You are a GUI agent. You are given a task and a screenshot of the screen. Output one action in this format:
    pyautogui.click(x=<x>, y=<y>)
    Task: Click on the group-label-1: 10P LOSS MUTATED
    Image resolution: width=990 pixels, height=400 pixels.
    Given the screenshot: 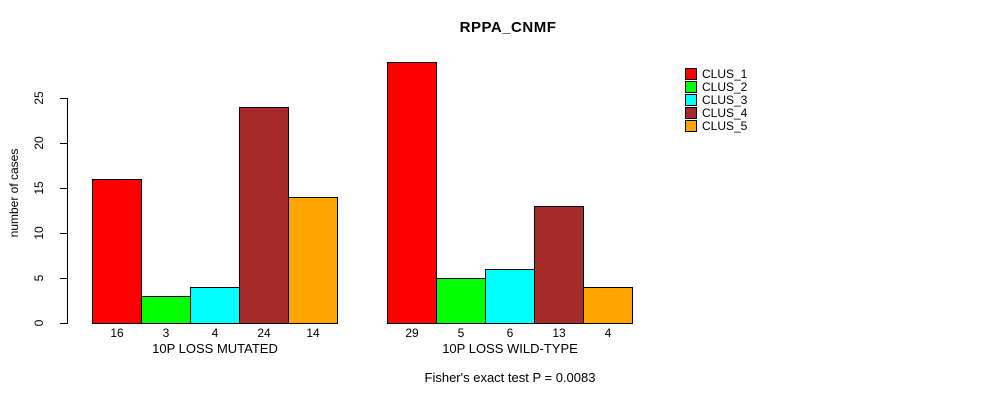 What is the action you would take?
    pyautogui.click(x=215, y=348)
    